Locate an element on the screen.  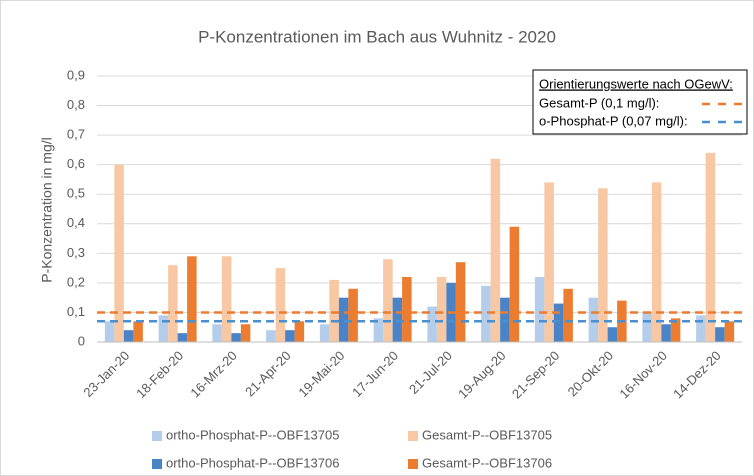
y-tick-label: 0,6 is located at coordinates (76, 163).